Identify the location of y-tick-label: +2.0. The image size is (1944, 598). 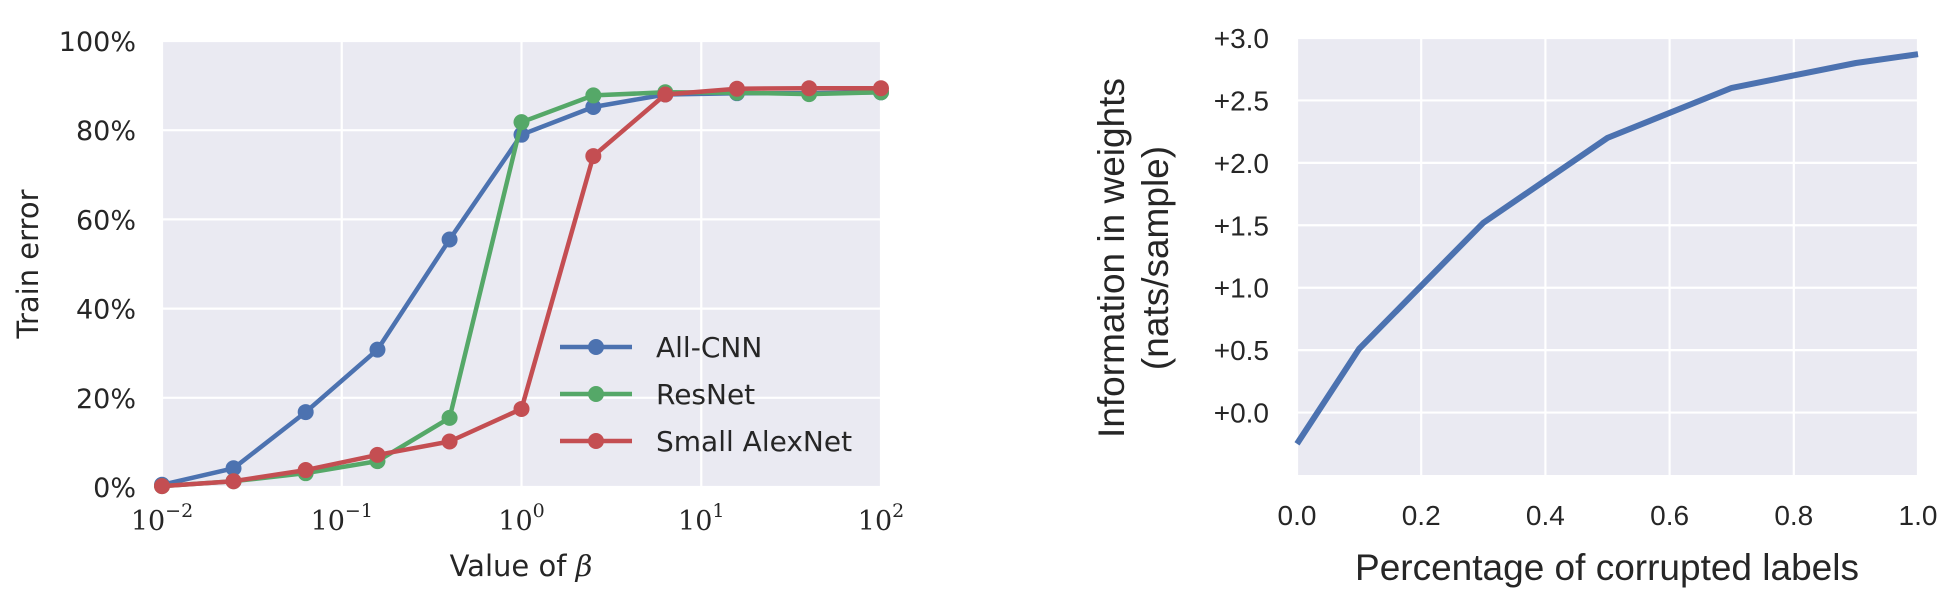
(1241, 163).